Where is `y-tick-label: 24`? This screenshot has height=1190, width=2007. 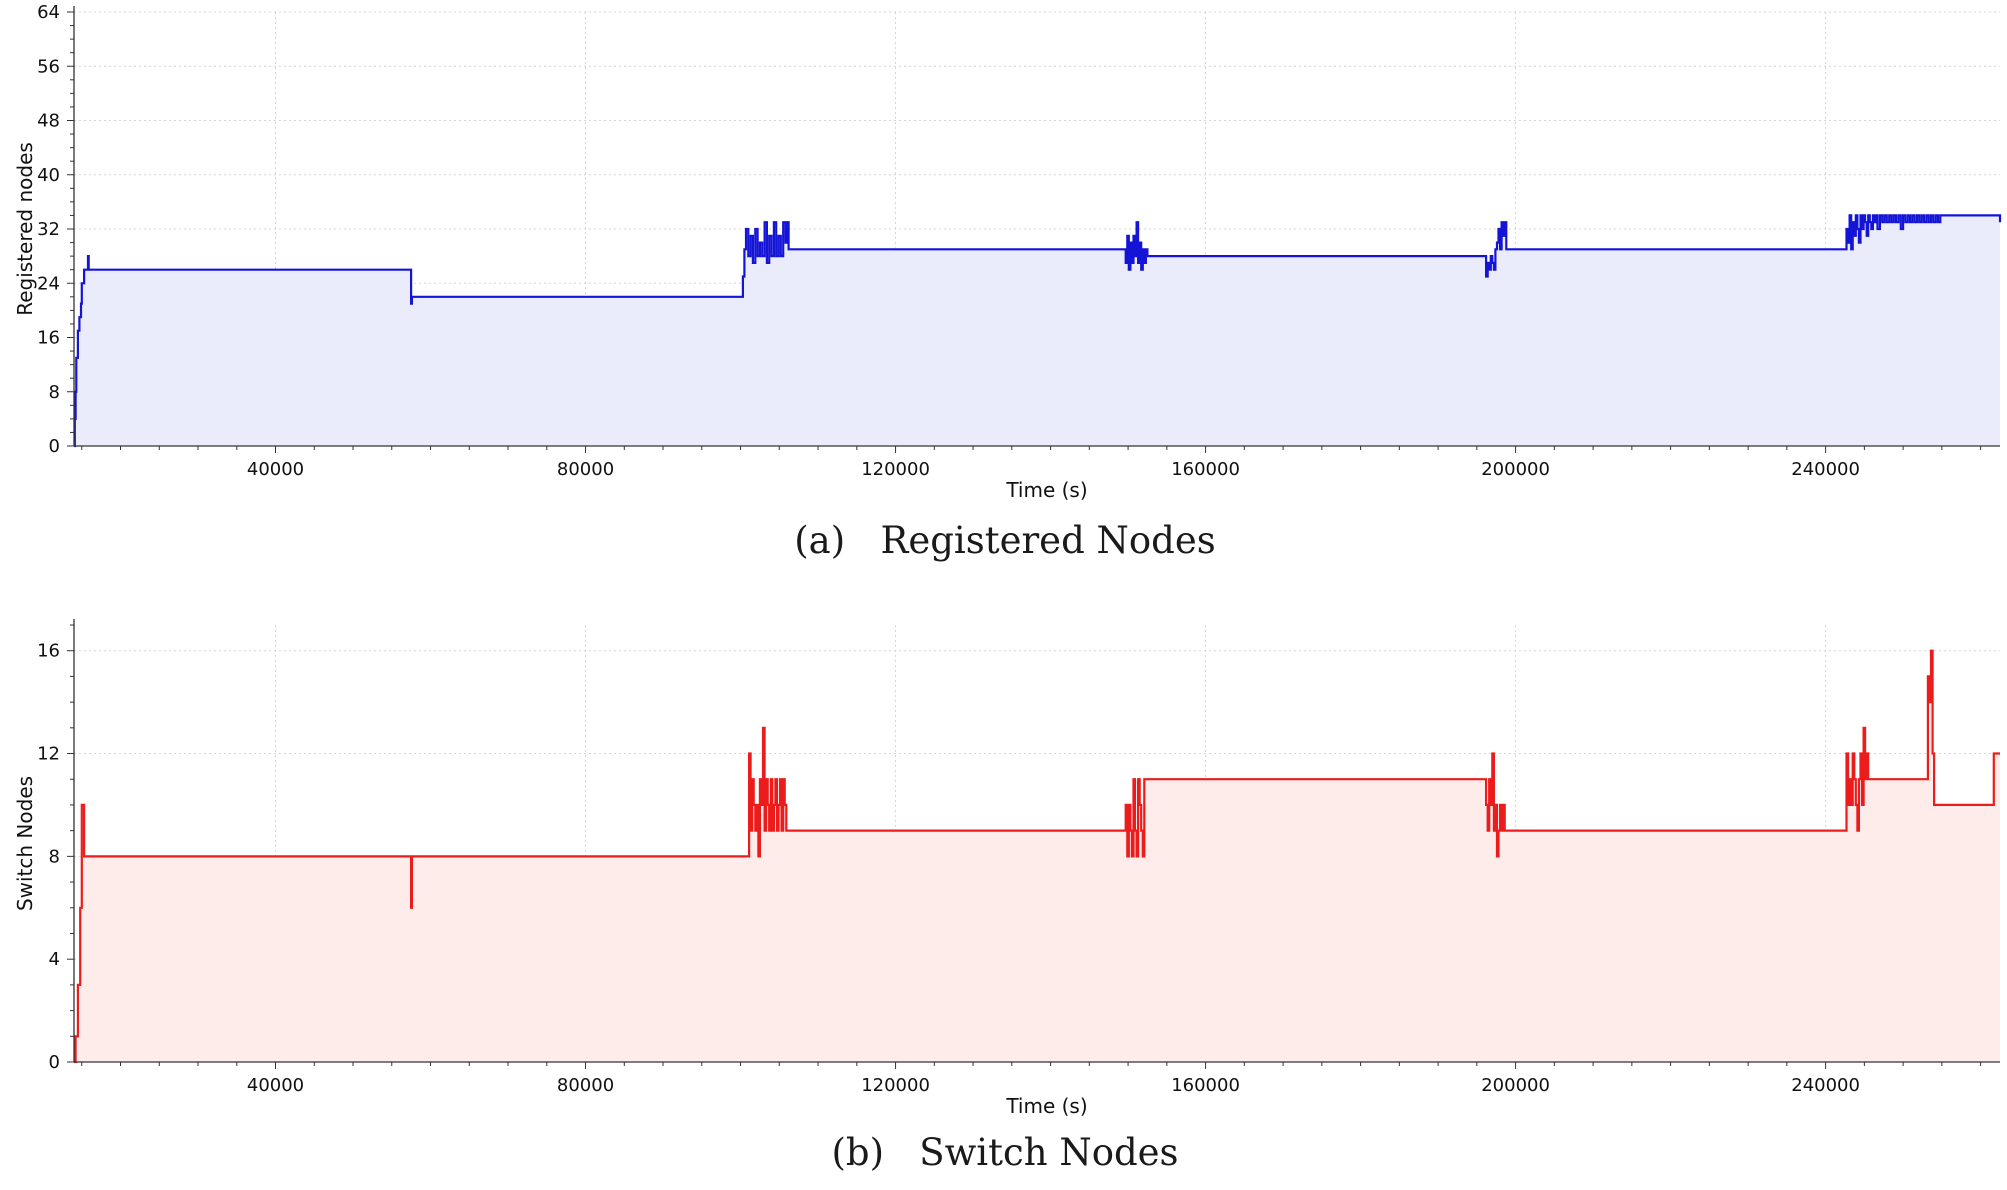
y-tick-label: 24 is located at coordinates (48, 283).